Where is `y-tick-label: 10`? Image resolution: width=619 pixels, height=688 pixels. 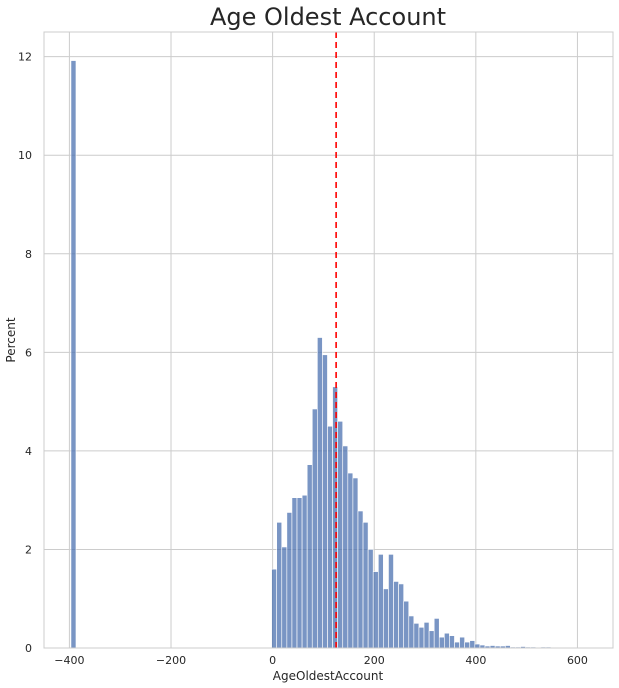
y-tick-label: 10 is located at coordinates (25, 155).